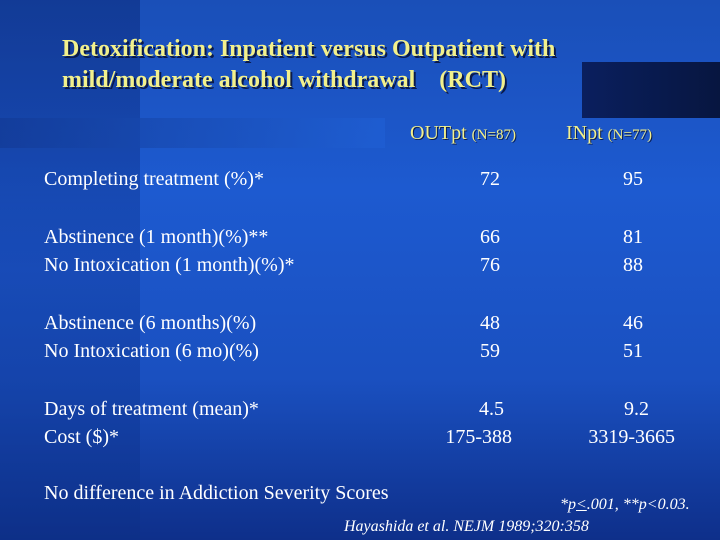 Image resolution: width=720 pixels, height=540 pixels. Describe the element at coordinates (192, 133) in the screenshot. I see `header-band` at that location.